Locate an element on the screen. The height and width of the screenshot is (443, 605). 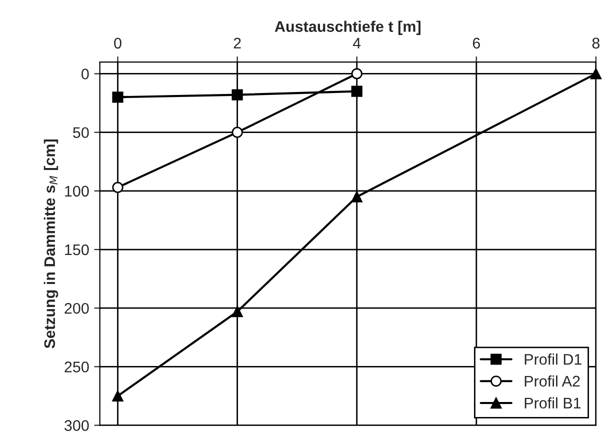
legend-label: Profil D1 is located at coordinates (553, 359).